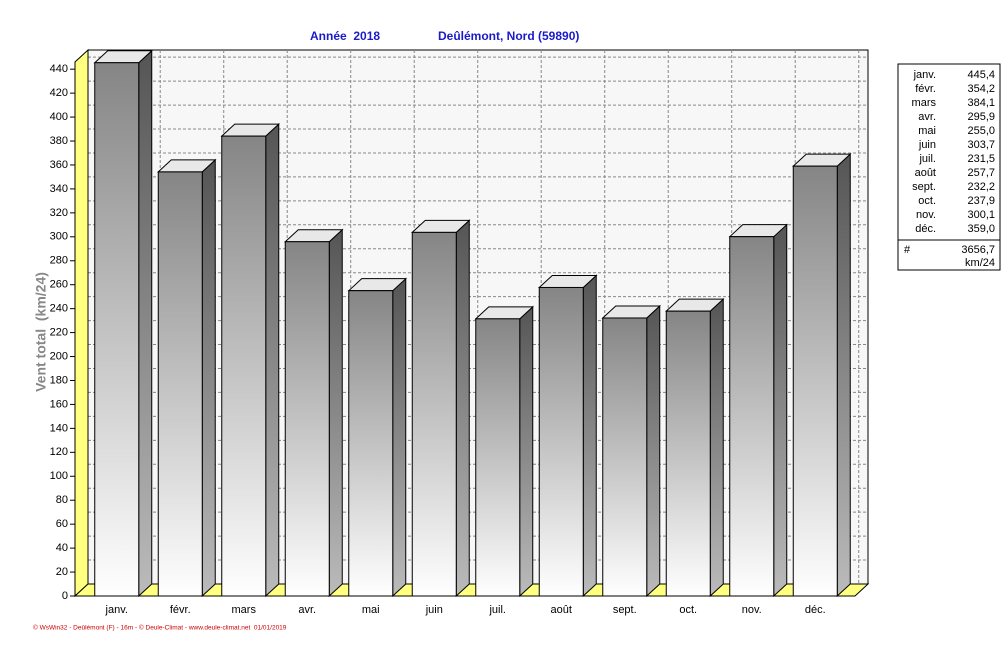 Image resolution: width=1007 pixels, height=658 pixels. What do you see at coordinates (59, 380) in the screenshot?
I see `y-tick-label: 180` at bounding box center [59, 380].